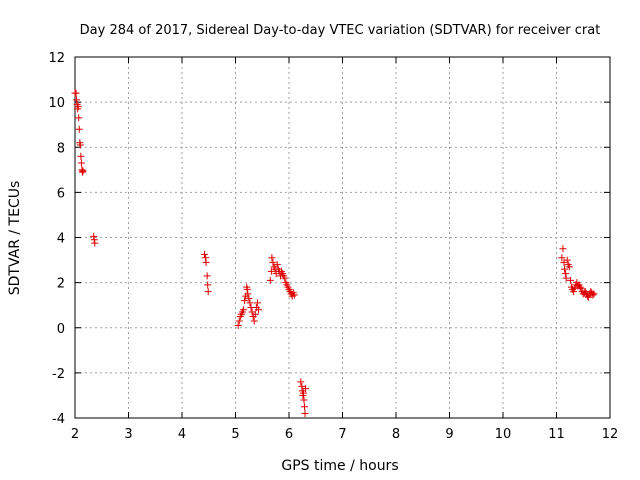  What do you see at coordinates (182, 434) in the screenshot?
I see `x-tick-label: 4` at bounding box center [182, 434].